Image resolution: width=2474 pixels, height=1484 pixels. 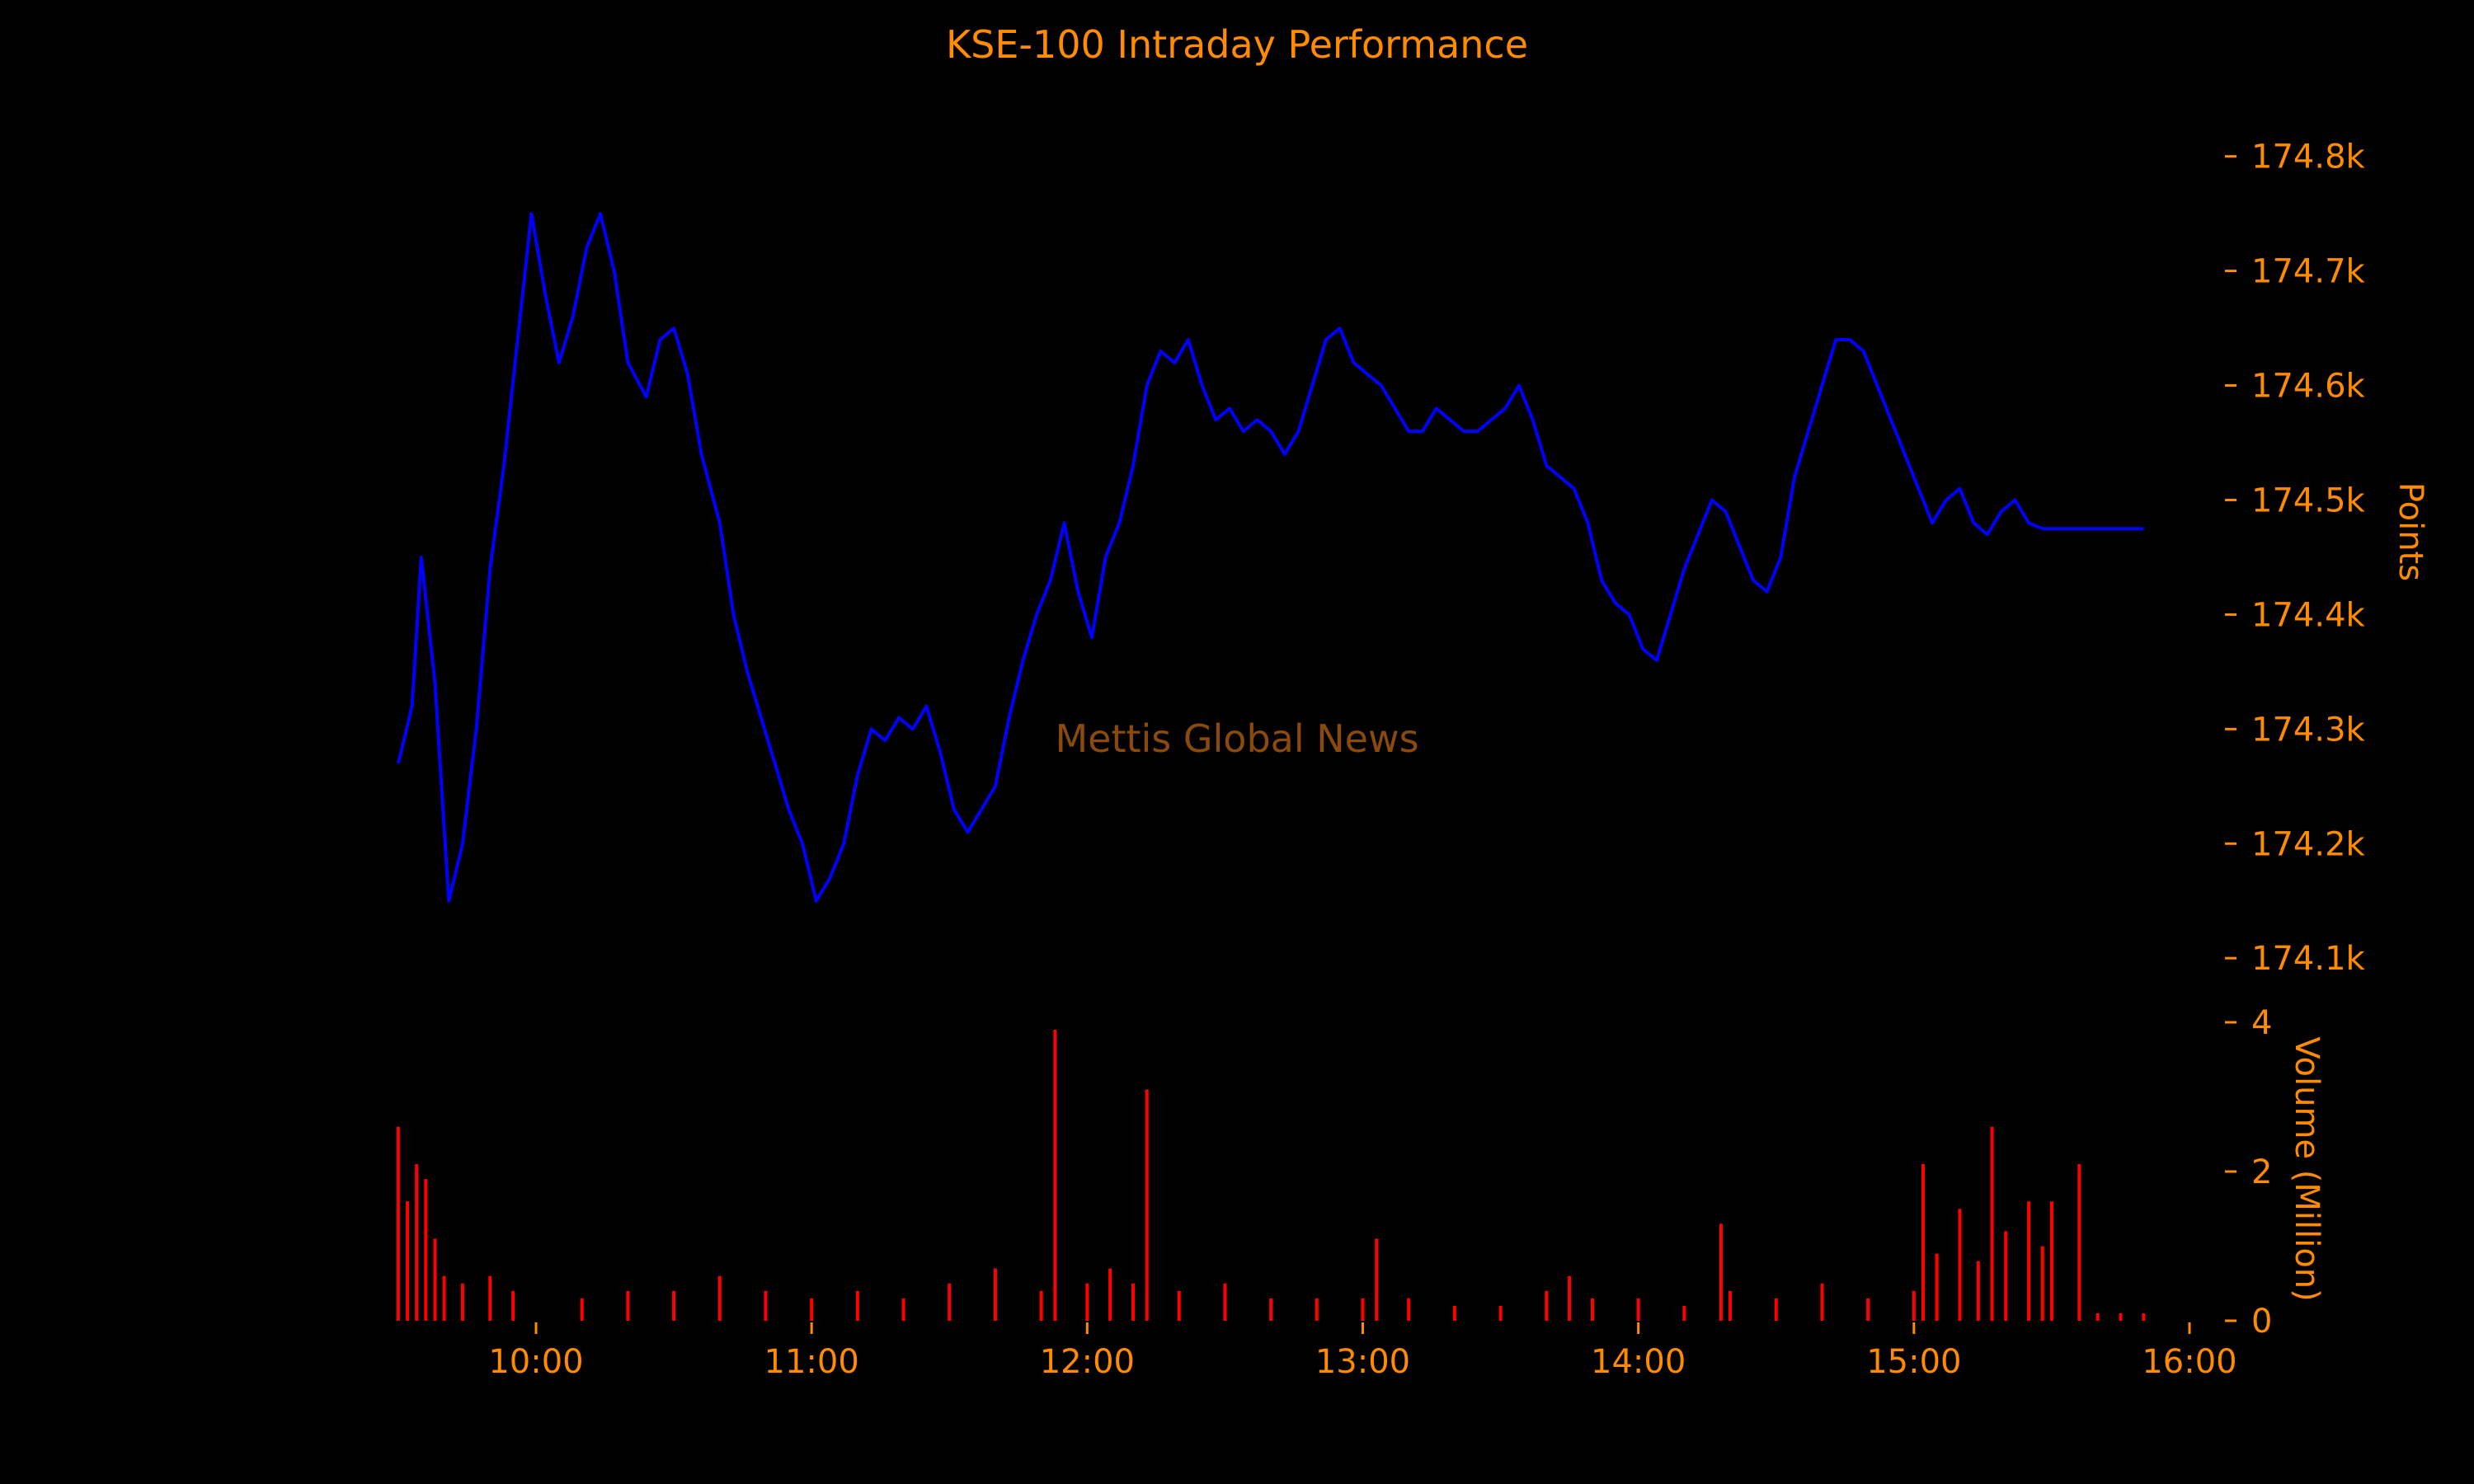 What do you see at coordinates (1087, 1362) in the screenshot?
I see `x-tick-label: 12:00` at bounding box center [1087, 1362].